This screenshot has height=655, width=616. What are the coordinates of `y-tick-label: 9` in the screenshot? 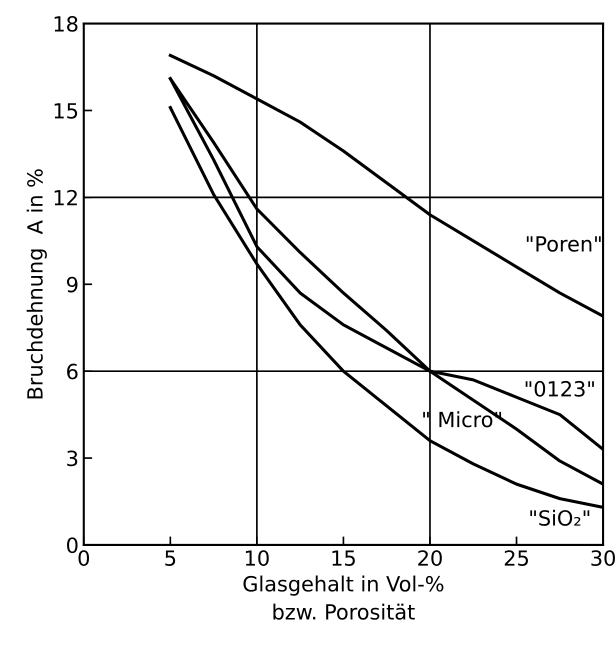 It's located at (72, 284).